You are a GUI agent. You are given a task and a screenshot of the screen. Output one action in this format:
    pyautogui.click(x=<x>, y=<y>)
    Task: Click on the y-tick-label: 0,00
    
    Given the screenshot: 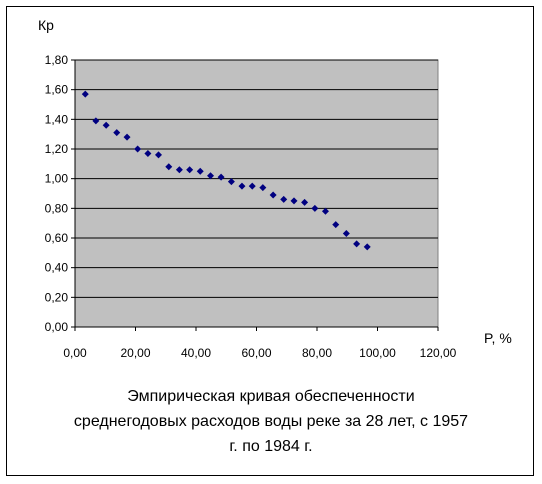 What is the action you would take?
    pyautogui.click(x=57, y=327)
    